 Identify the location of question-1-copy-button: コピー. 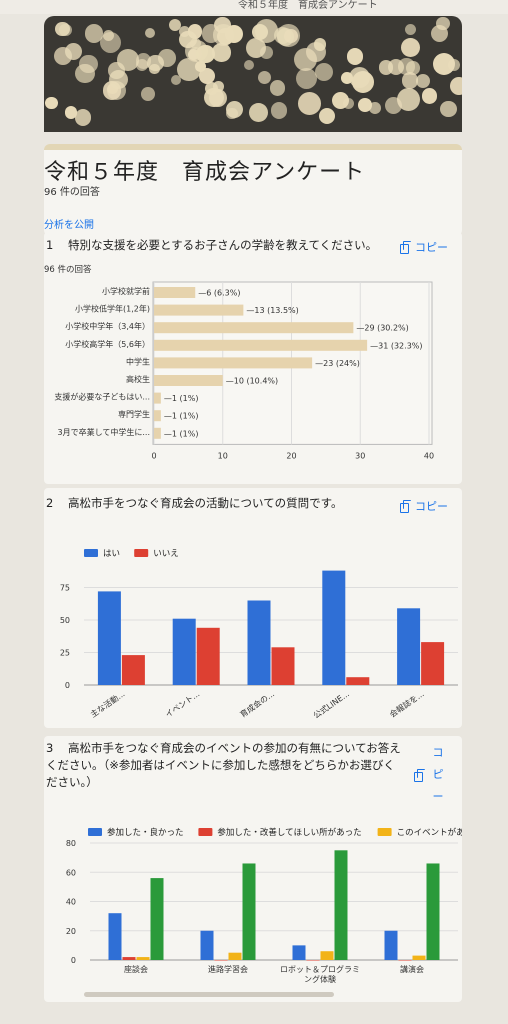
(424, 247).